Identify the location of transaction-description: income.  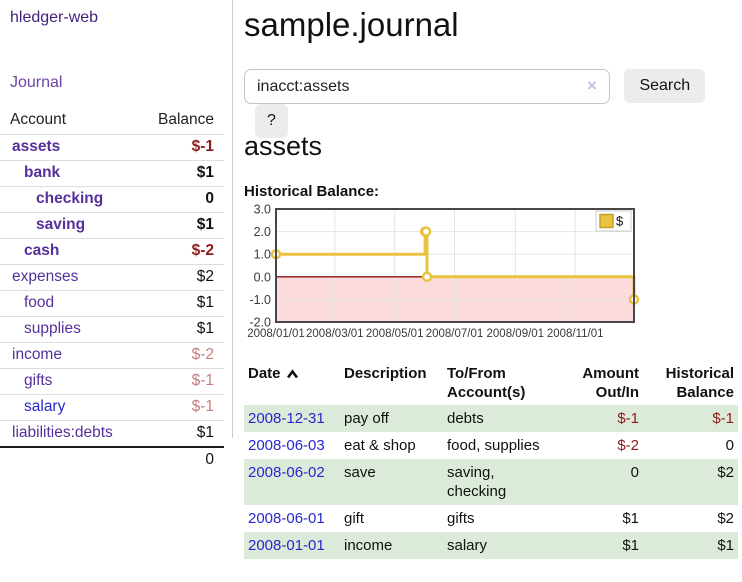
(368, 545).